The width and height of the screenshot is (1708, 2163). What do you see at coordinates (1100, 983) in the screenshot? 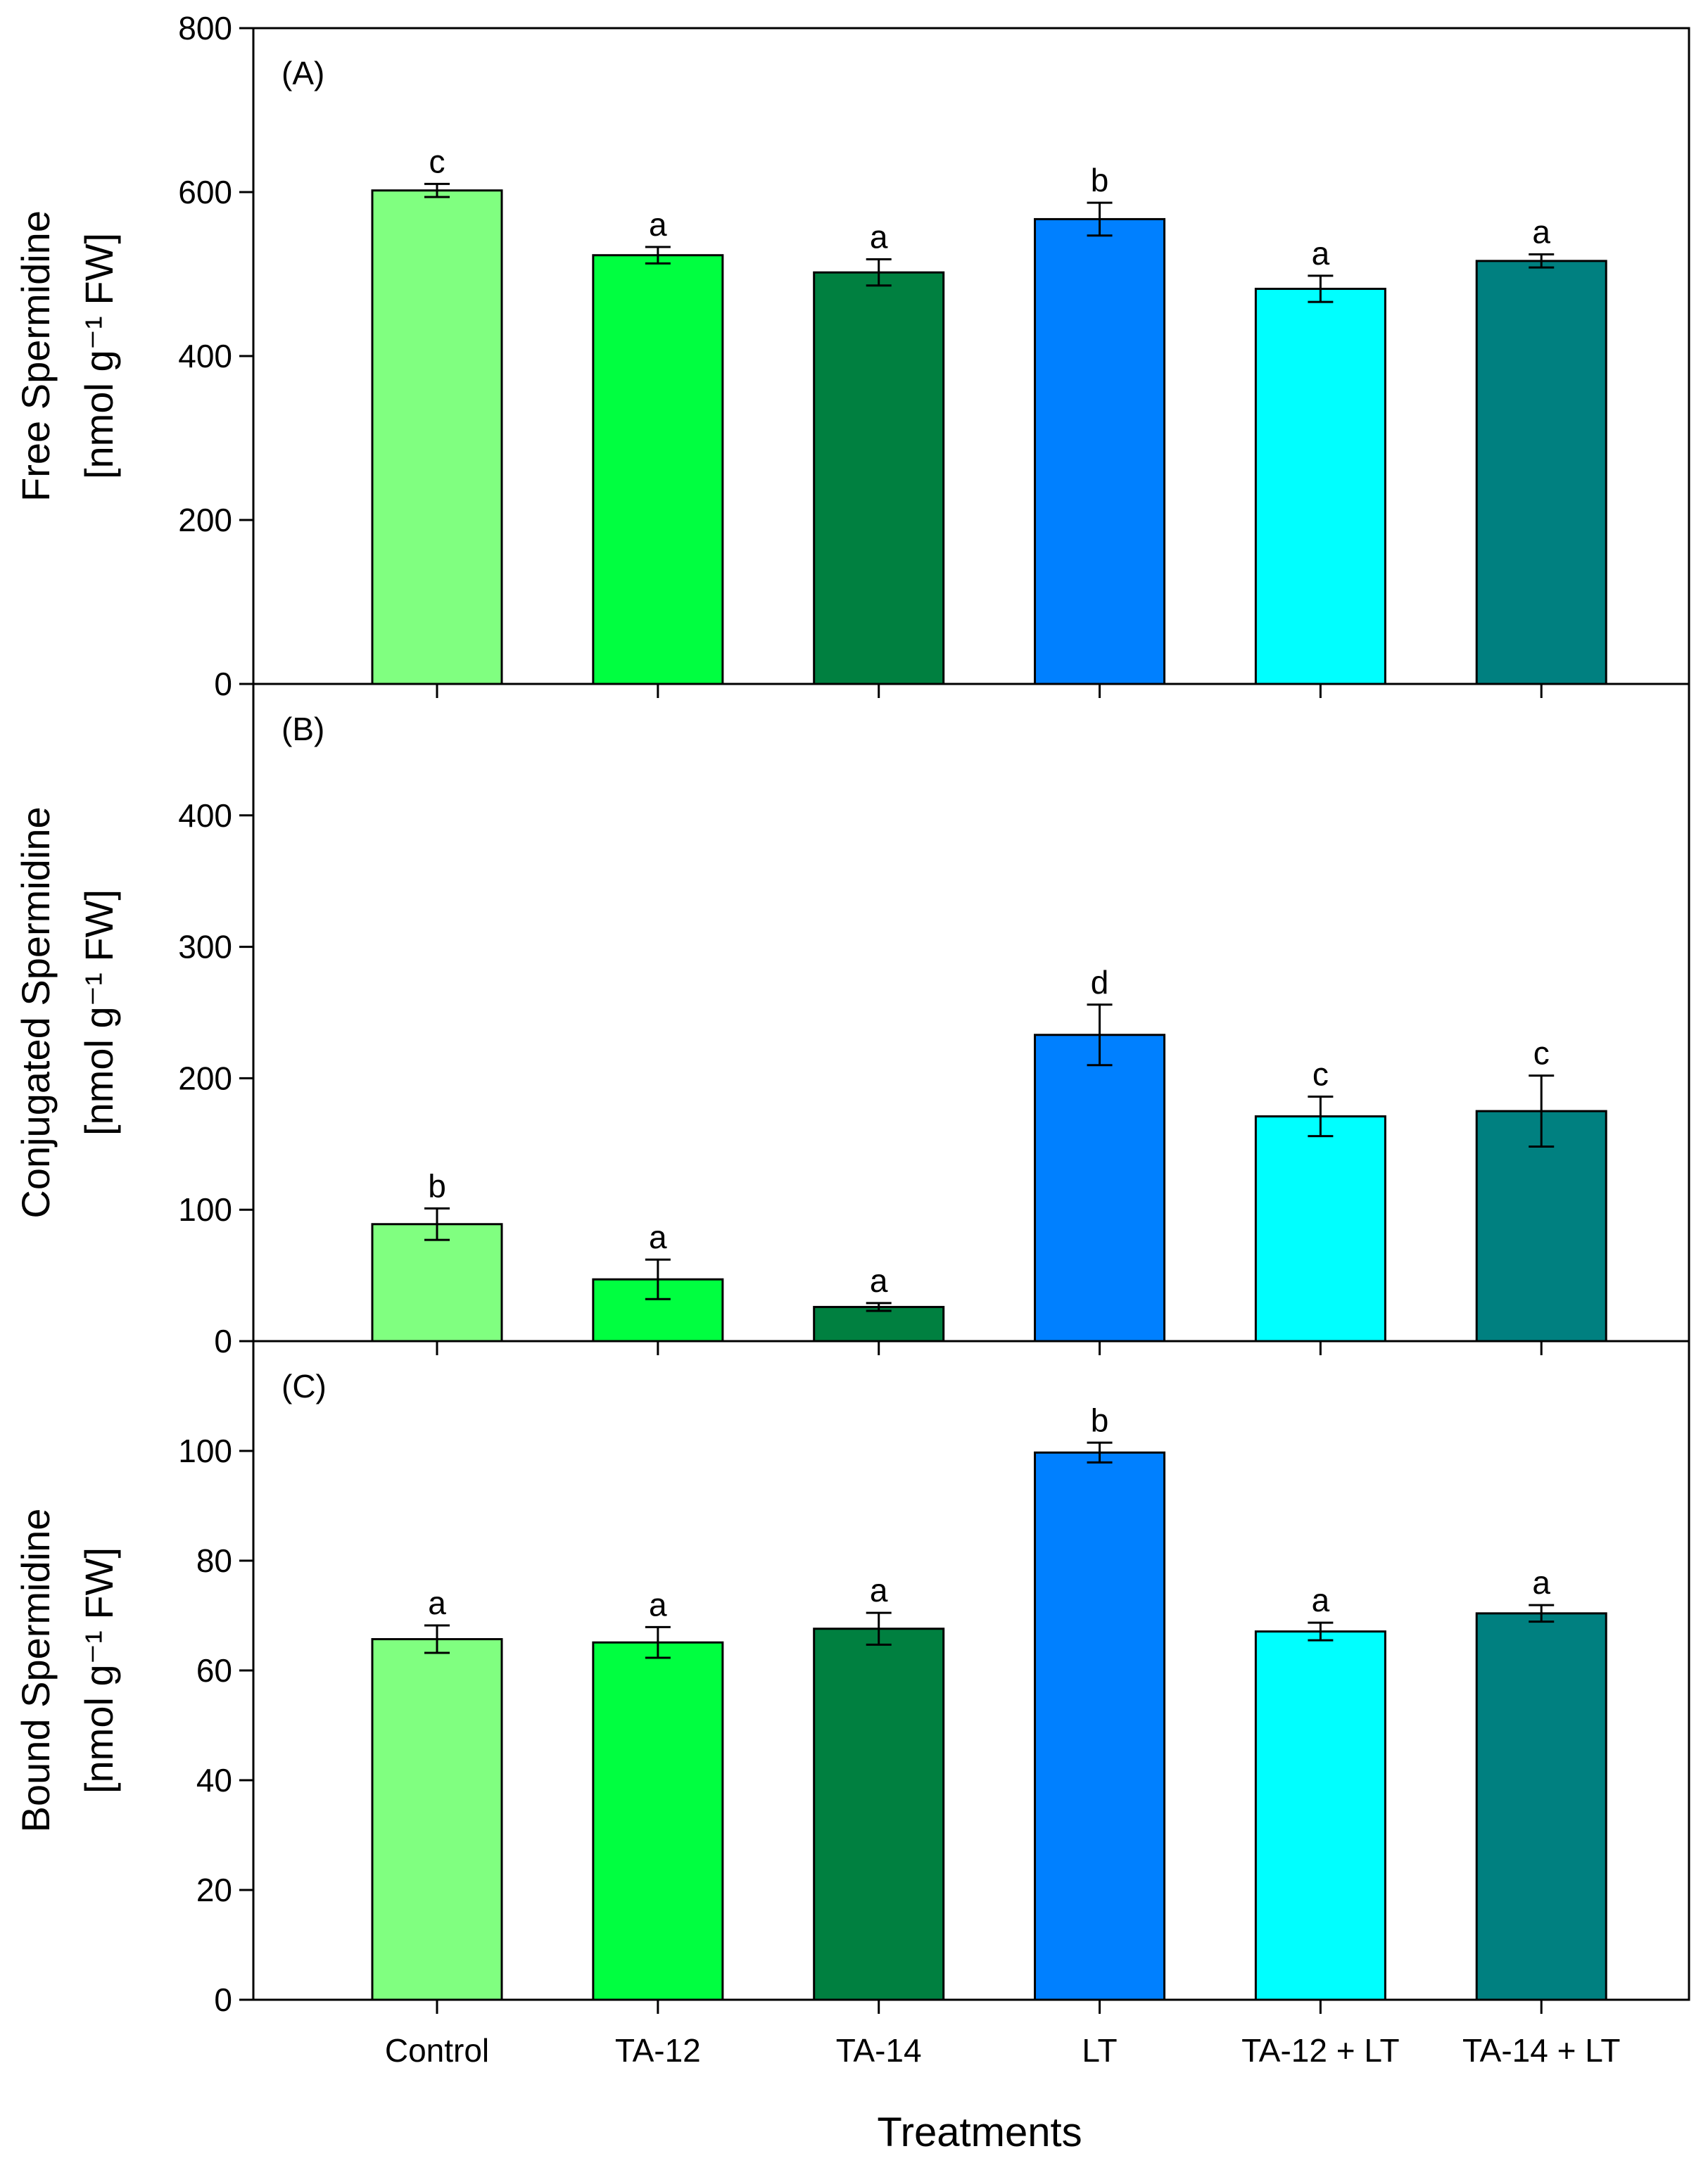
I see `significance-letter: d` at bounding box center [1100, 983].